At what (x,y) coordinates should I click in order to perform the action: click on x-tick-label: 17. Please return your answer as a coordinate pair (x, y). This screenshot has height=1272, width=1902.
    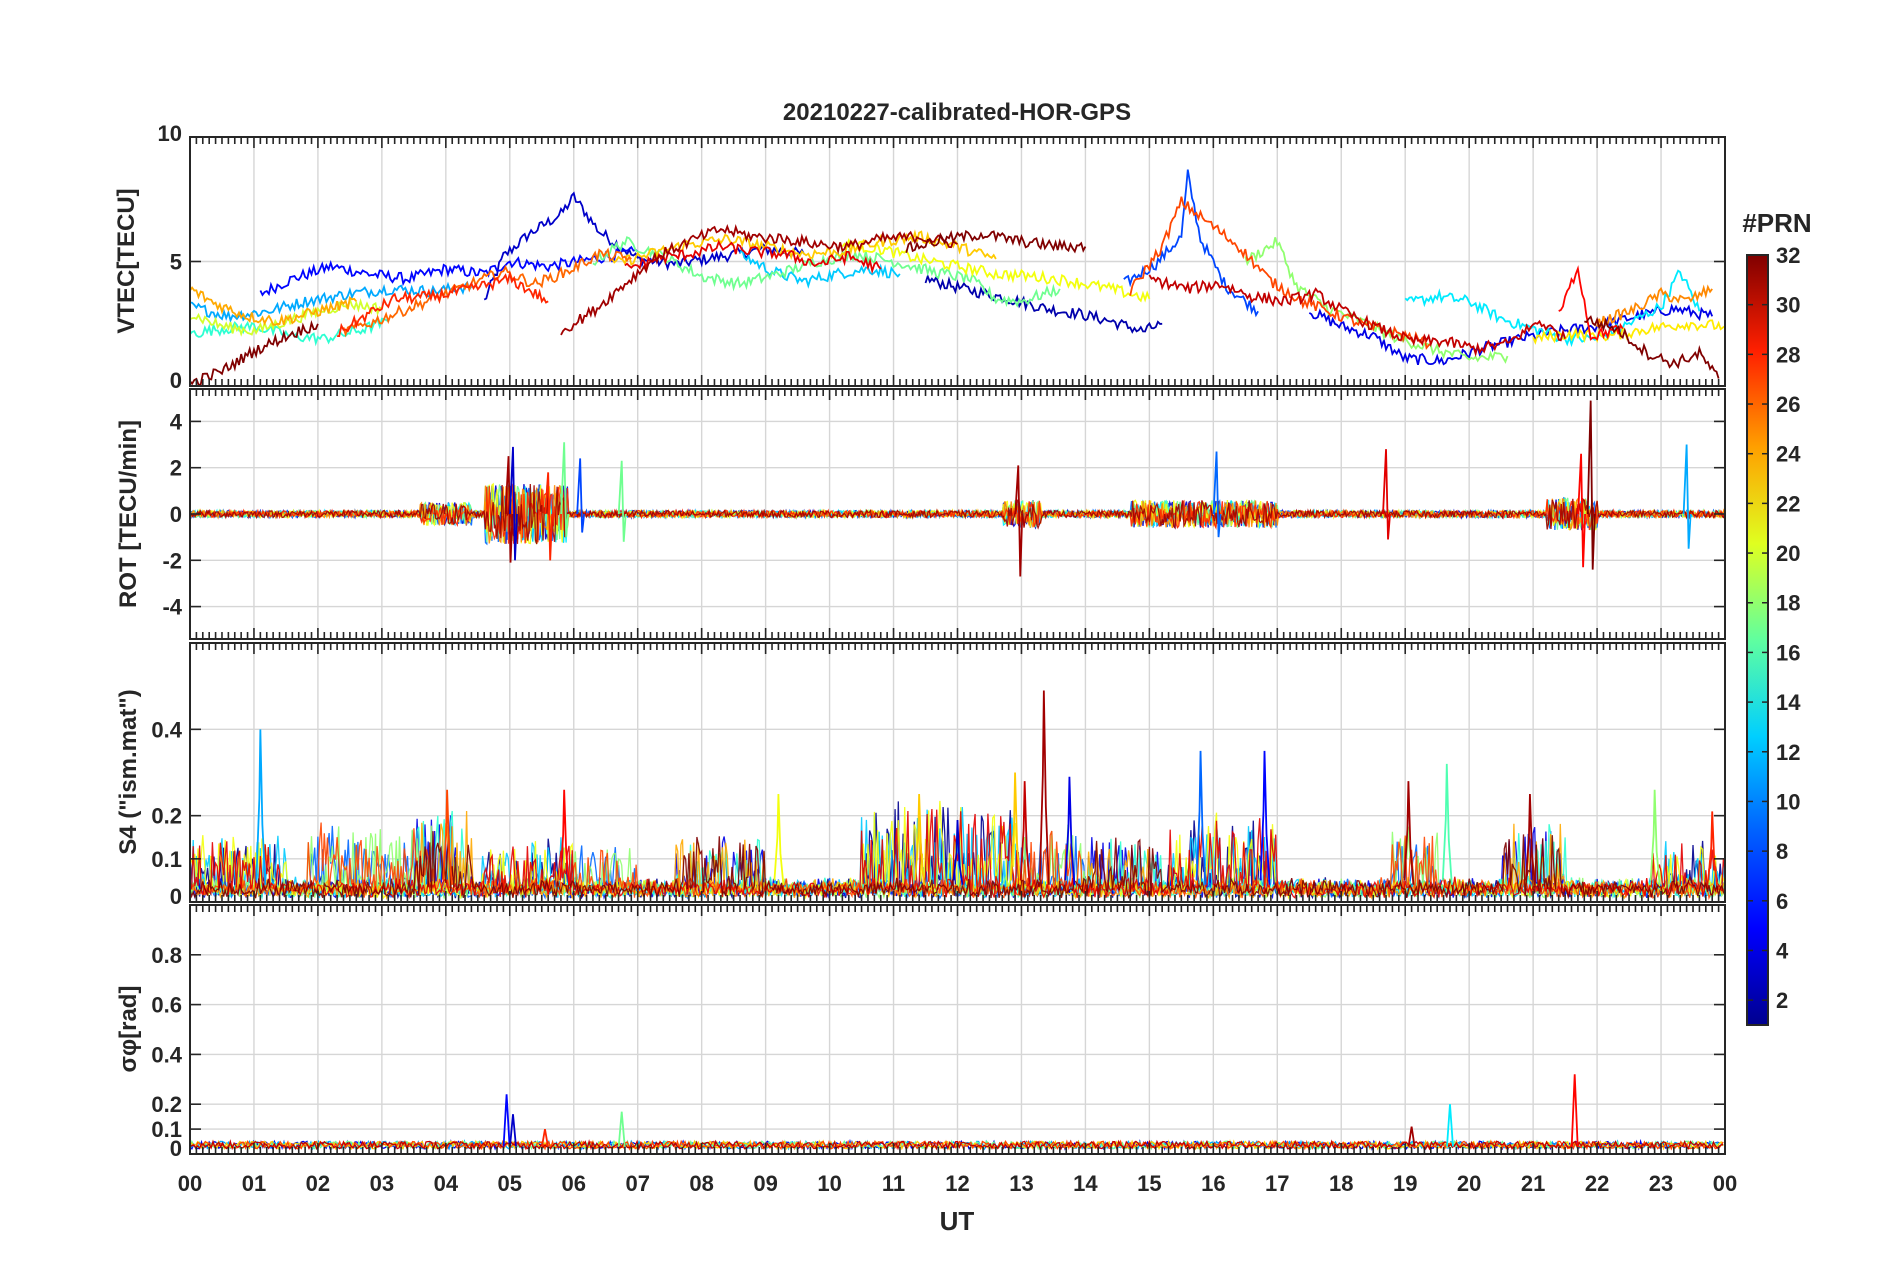
    Looking at the image, I should click on (1277, 1183).